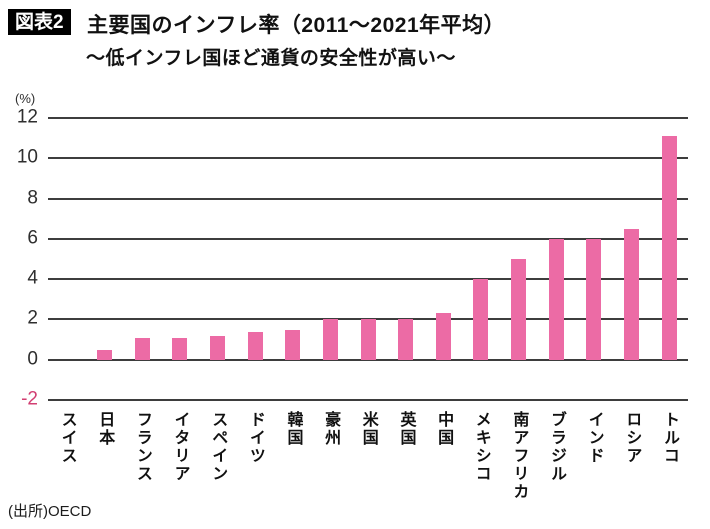  Describe the element at coordinates (142, 447) in the screenshot. I see `x-category-label: フランス` at that location.